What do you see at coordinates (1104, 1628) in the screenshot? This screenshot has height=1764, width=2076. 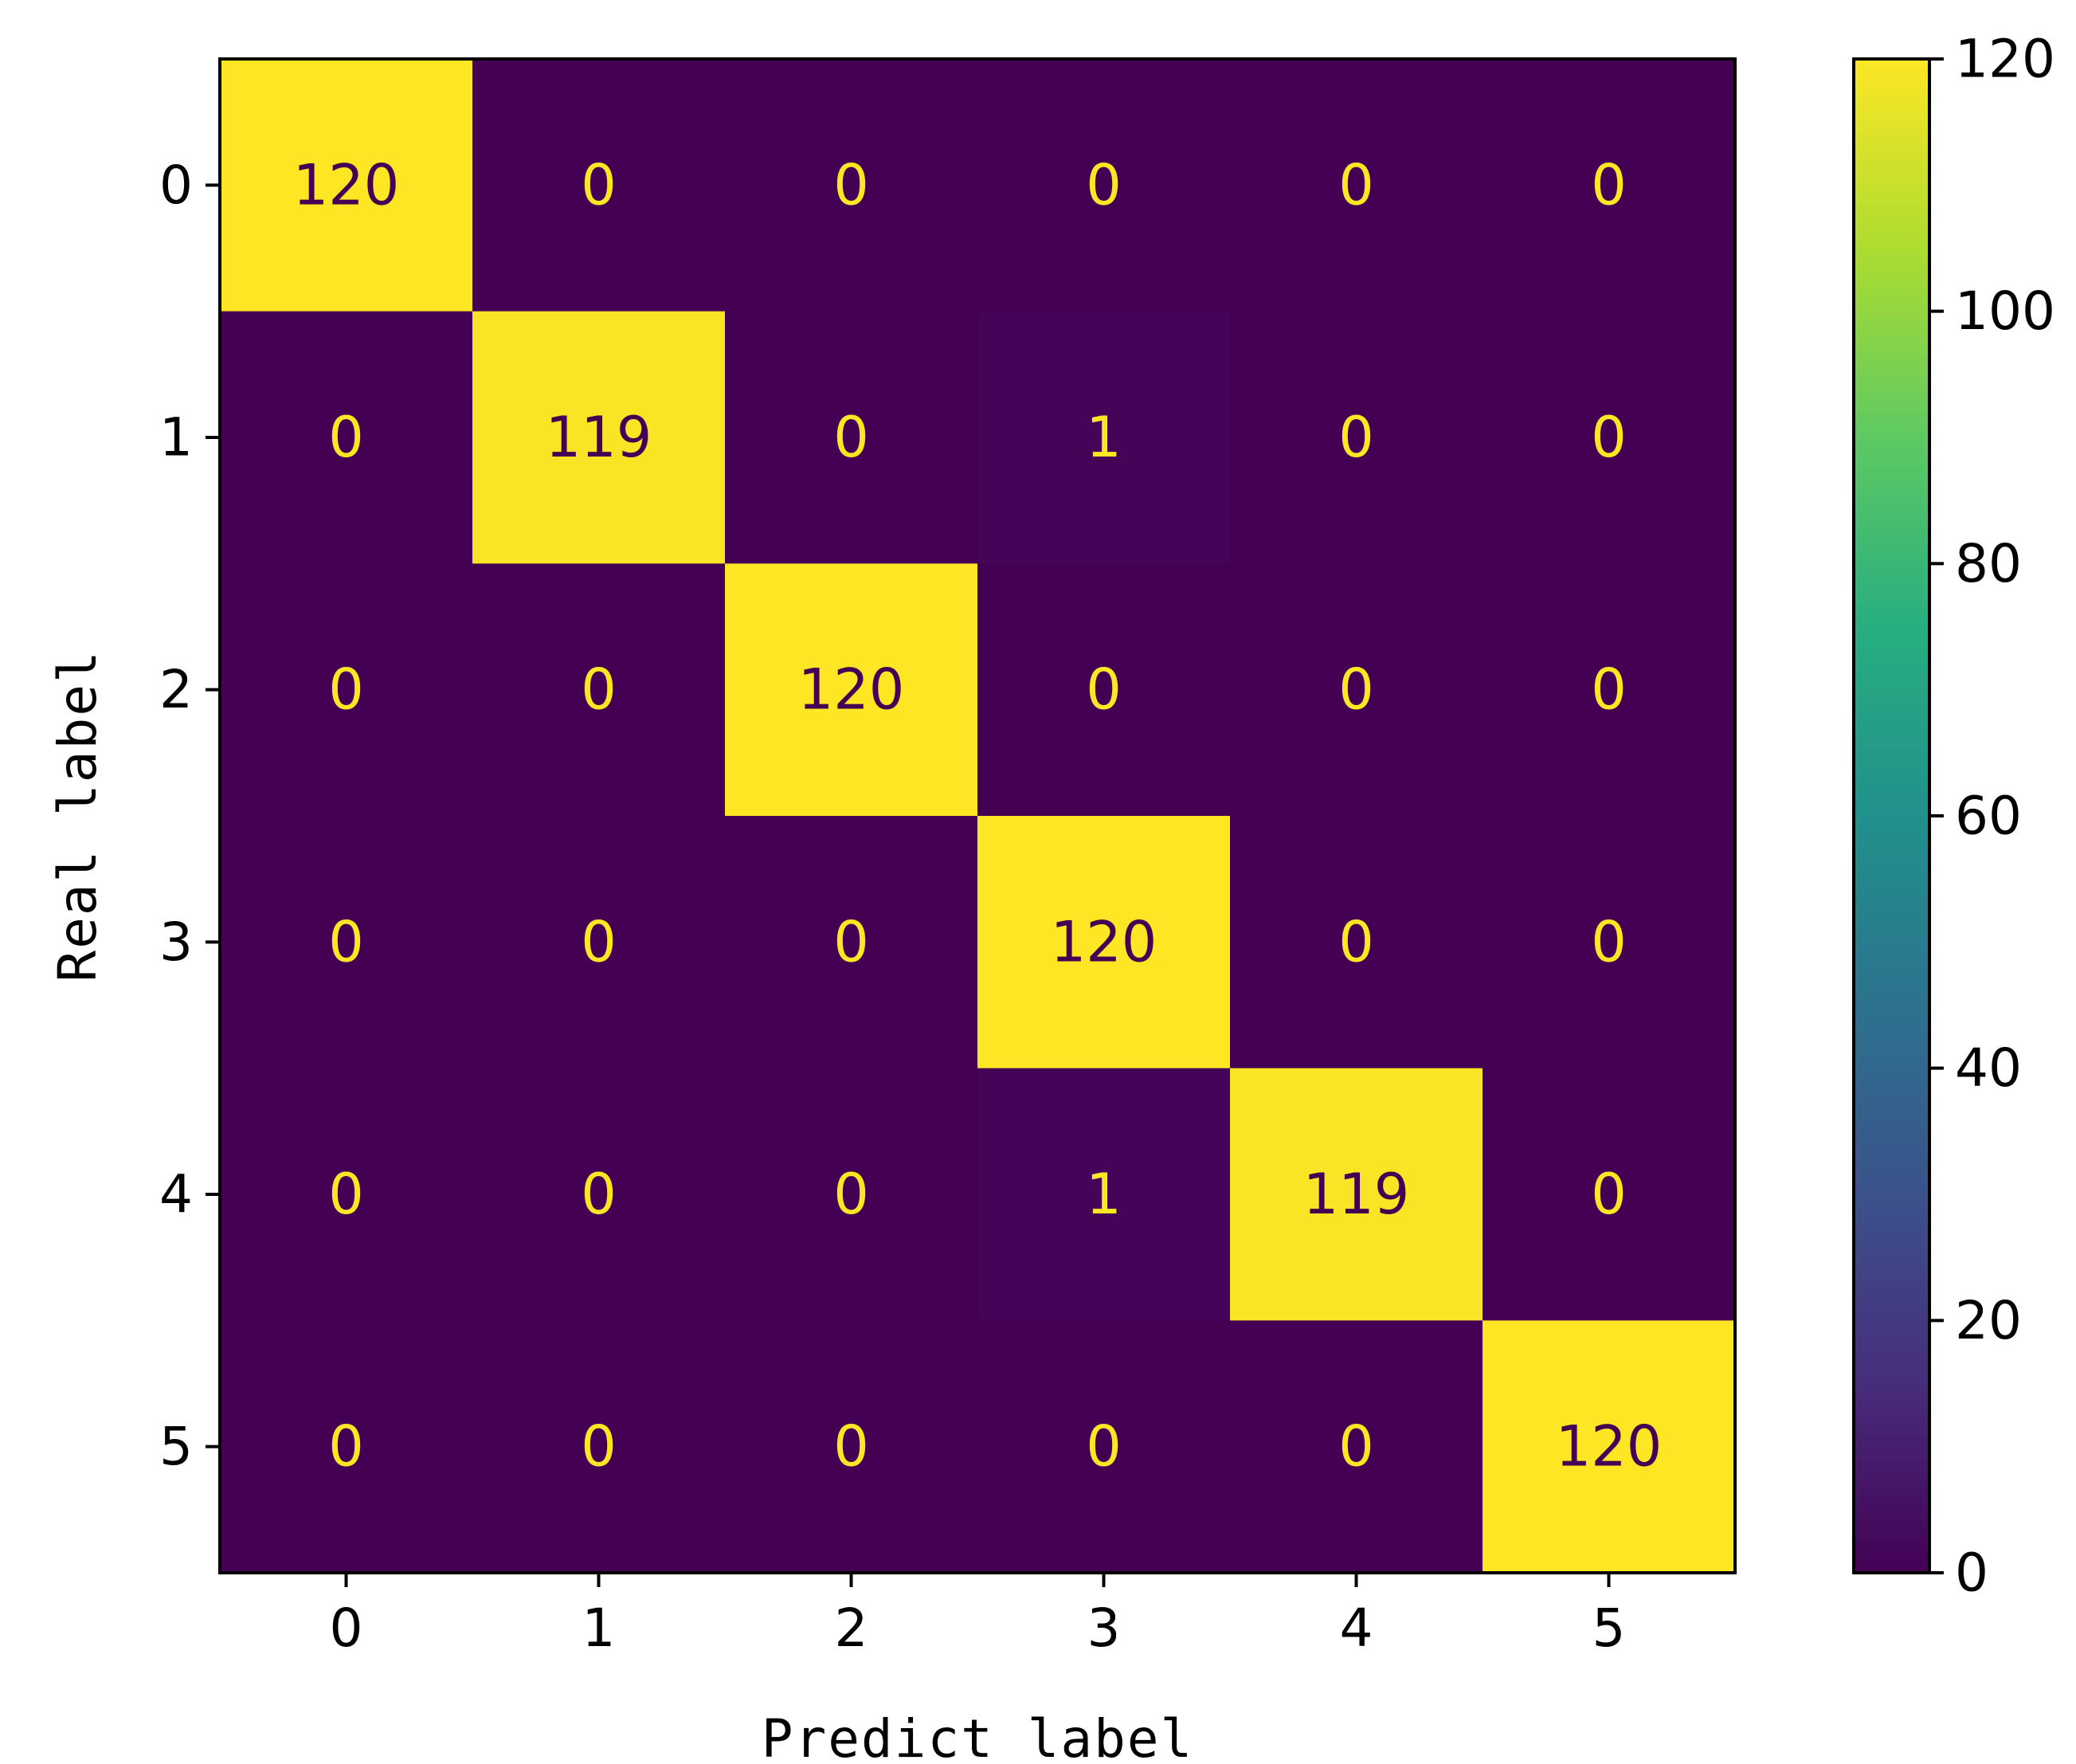 I see `x-tick-label: 3` at bounding box center [1104, 1628].